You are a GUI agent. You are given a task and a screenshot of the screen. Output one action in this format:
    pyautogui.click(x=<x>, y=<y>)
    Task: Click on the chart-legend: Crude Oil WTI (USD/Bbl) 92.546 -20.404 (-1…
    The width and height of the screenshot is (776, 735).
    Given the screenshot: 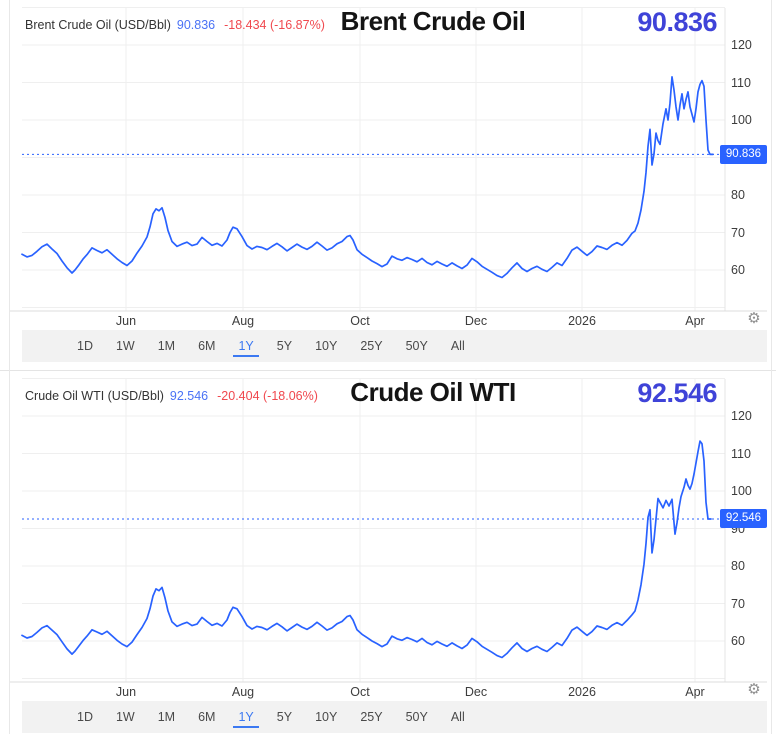 What is the action you would take?
    pyautogui.click(x=171, y=396)
    